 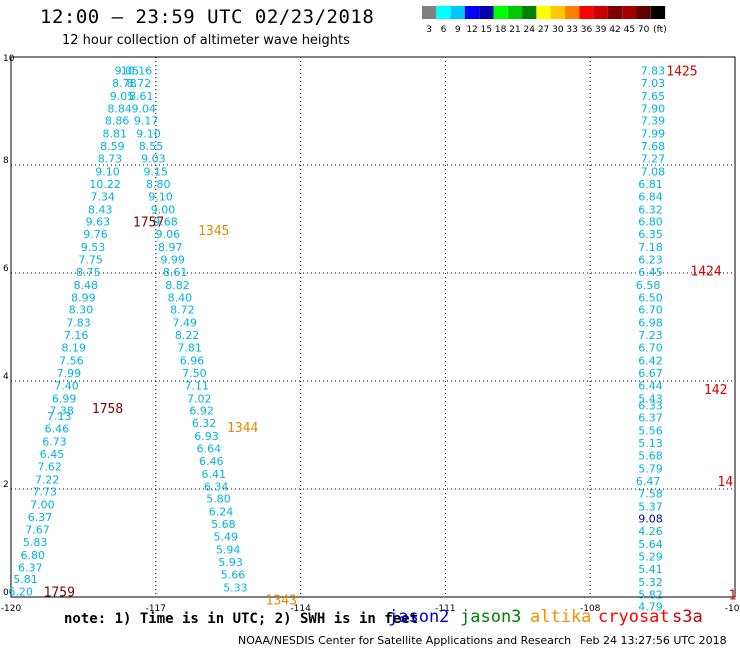 What do you see at coordinates (182, 310) in the screenshot?
I see `wave-height-value: 8.72` at bounding box center [182, 310].